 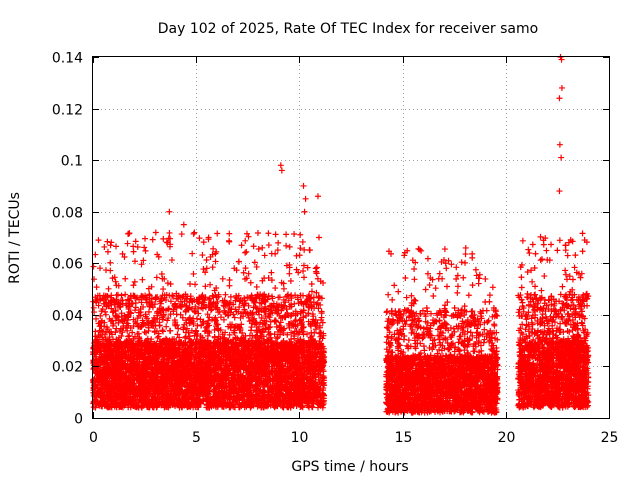 What do you see at coordinates (15, 238) in the screenshot?
I see `y-axis-label: ROTI / TECUs` at bounding box center [15, 238].